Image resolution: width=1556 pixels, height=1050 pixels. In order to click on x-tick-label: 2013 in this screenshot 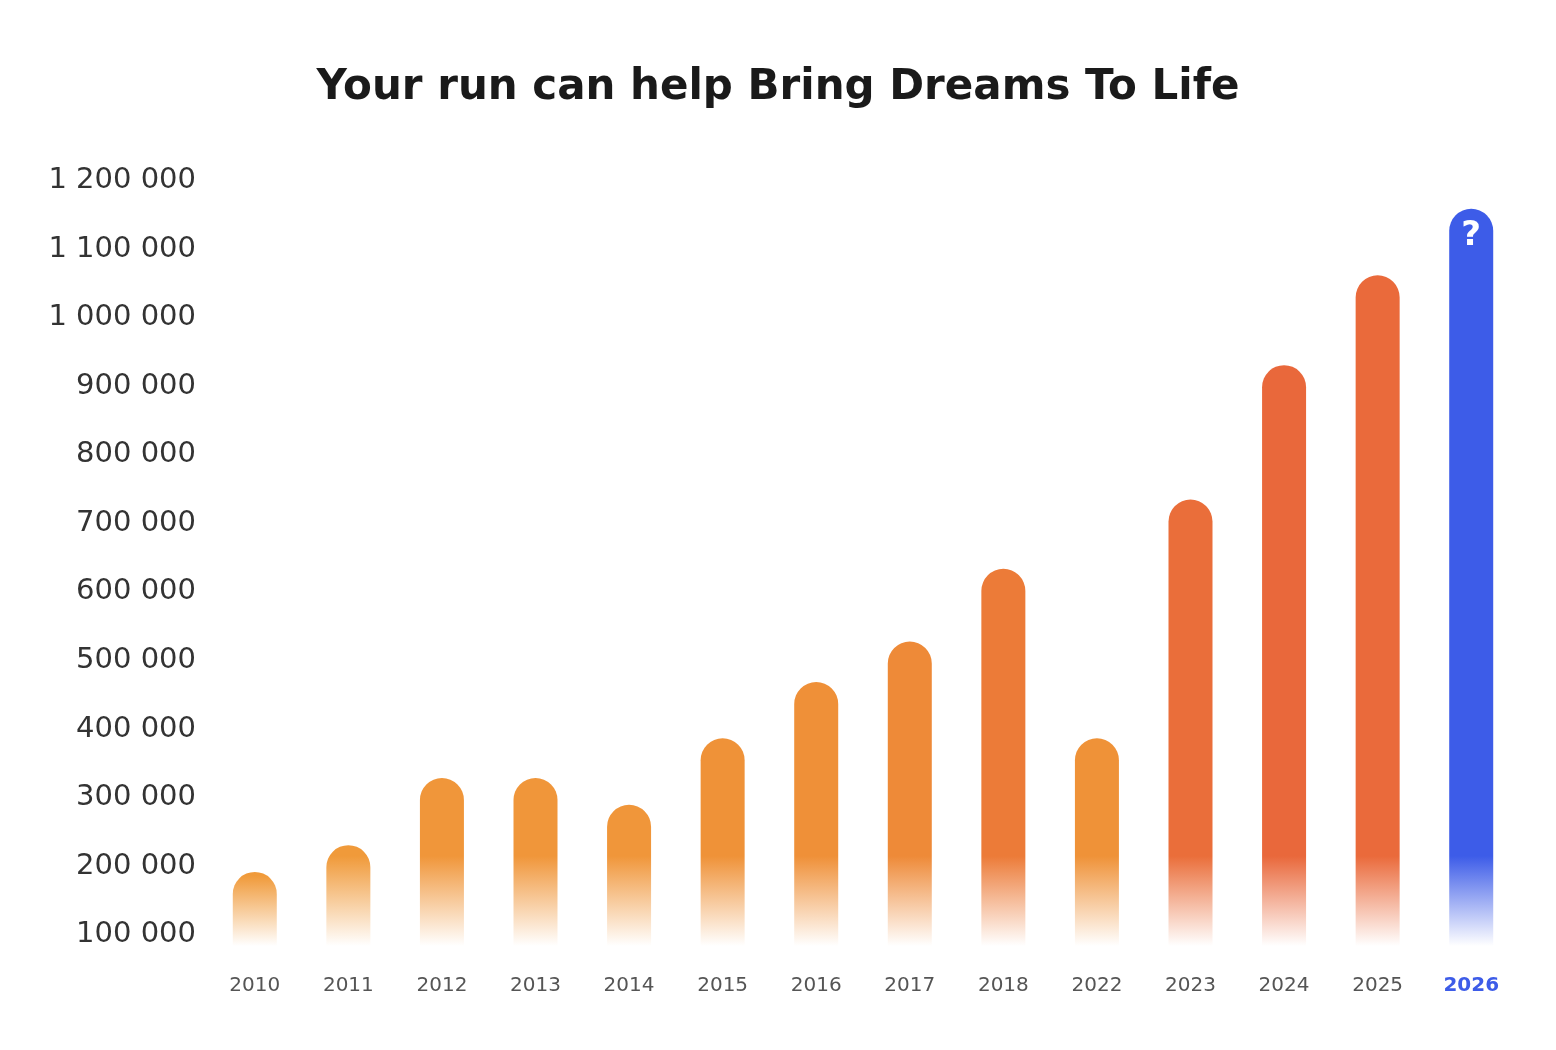, I will do `click(535, 984)`.